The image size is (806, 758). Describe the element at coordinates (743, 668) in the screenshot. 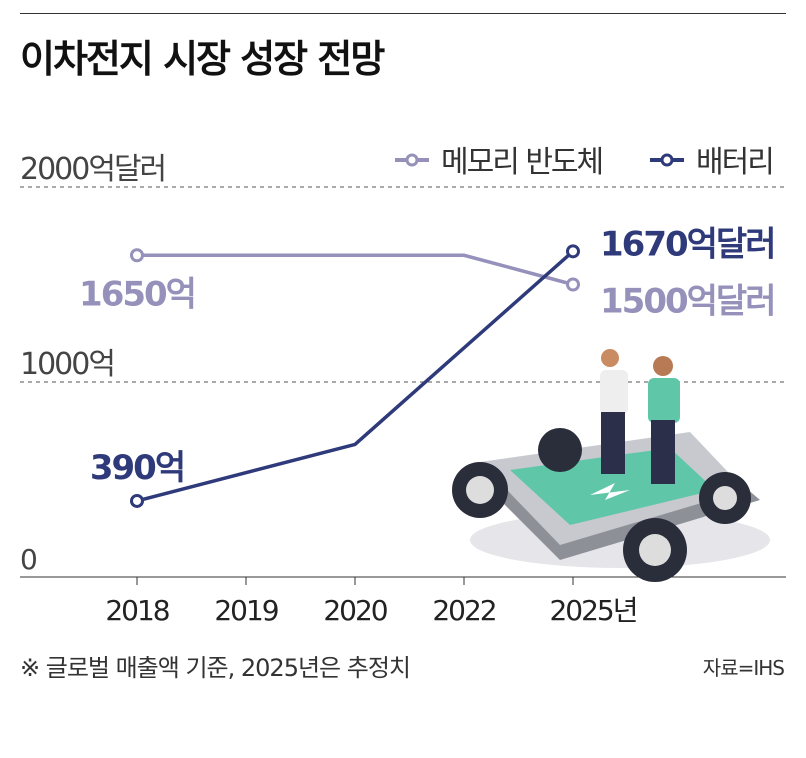

I see `source-label: 자료=IHS` at that location.